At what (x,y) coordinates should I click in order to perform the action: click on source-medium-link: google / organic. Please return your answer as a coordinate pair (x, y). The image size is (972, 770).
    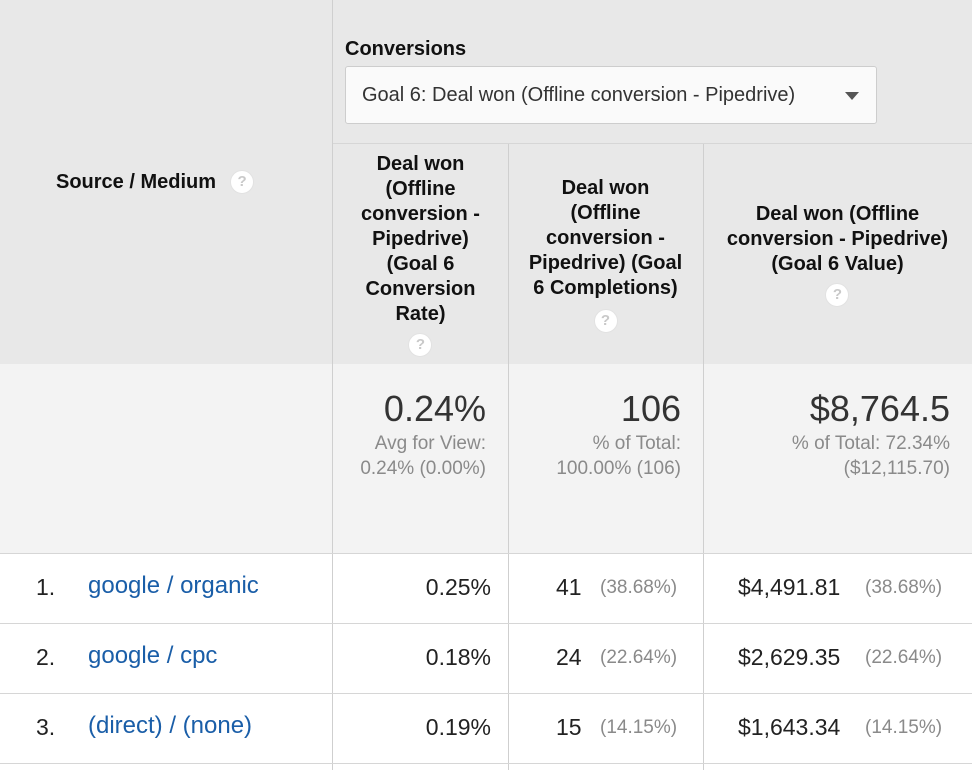
    Looking at the image, I should click on (173, 585).